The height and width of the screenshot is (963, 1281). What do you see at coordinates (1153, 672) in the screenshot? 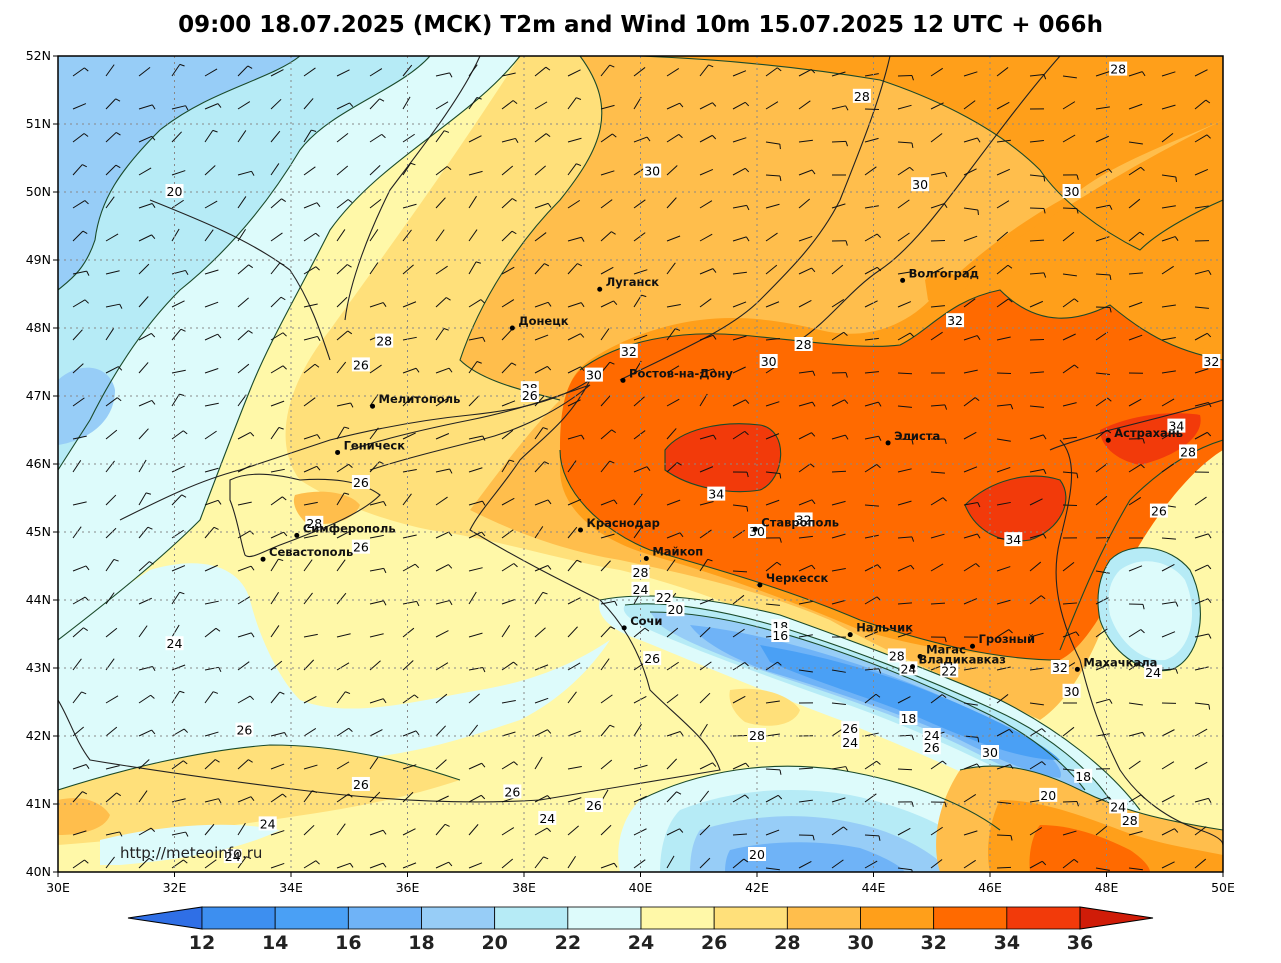
I see `contour-label: 24` at bounding box center [1153, 672].